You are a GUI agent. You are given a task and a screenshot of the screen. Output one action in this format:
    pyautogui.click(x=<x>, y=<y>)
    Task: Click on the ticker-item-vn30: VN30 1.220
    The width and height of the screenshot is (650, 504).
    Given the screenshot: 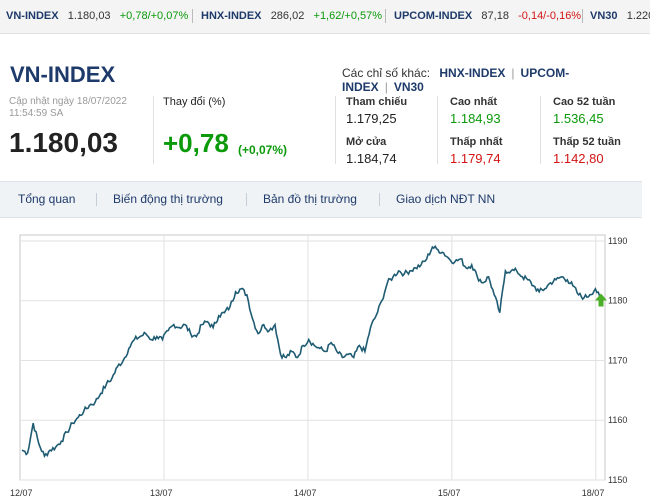 What is the action you would take?
    pyautogui.click(x=620, y=16)
    